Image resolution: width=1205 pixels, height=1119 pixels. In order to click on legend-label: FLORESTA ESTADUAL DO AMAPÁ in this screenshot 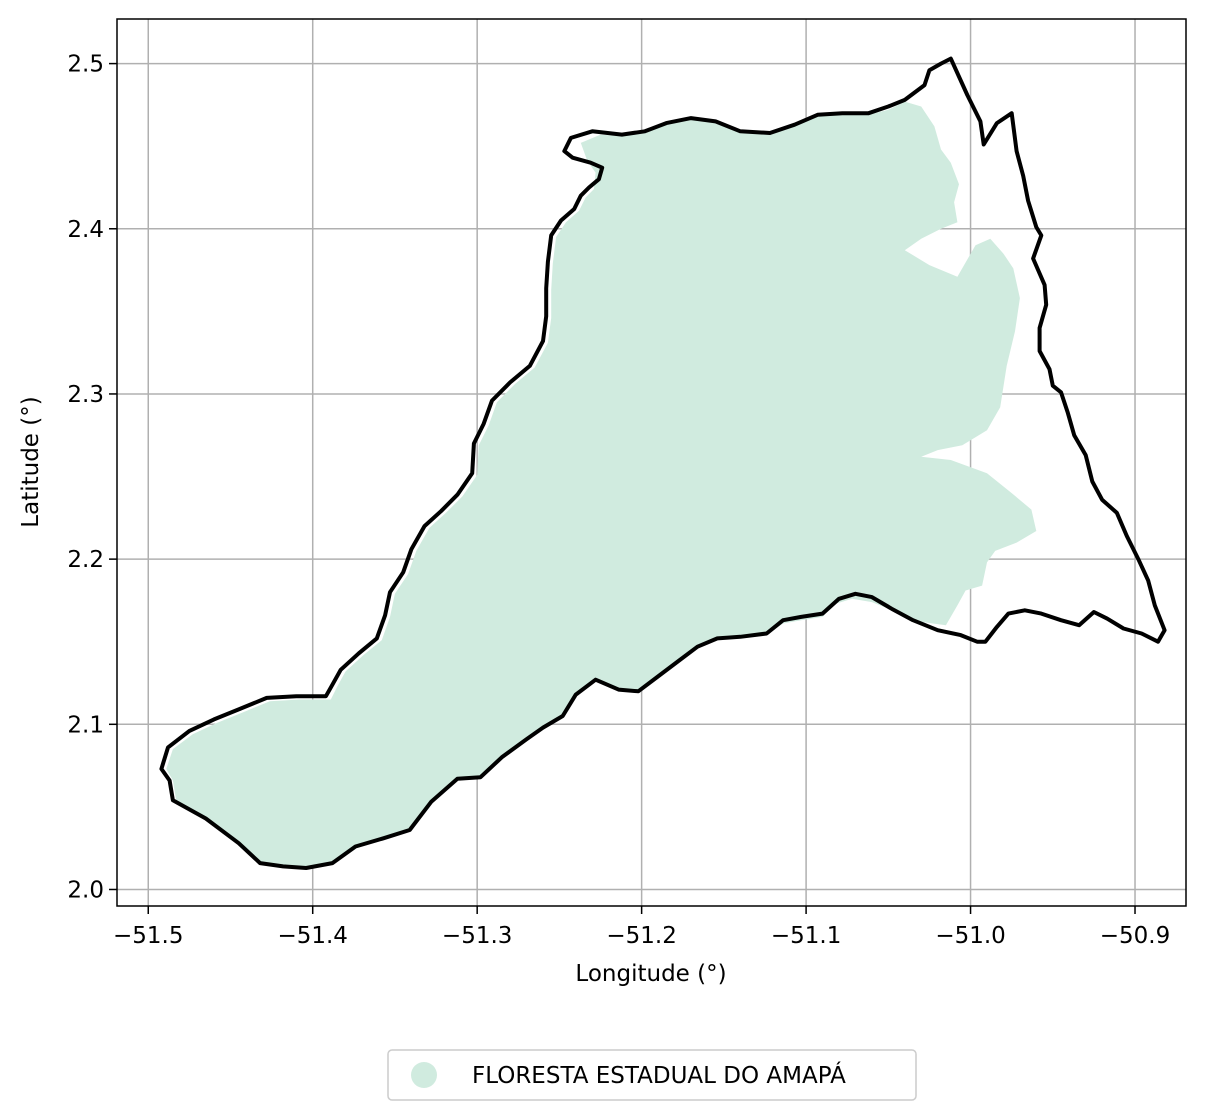, I will do `click(659, 1075)`.